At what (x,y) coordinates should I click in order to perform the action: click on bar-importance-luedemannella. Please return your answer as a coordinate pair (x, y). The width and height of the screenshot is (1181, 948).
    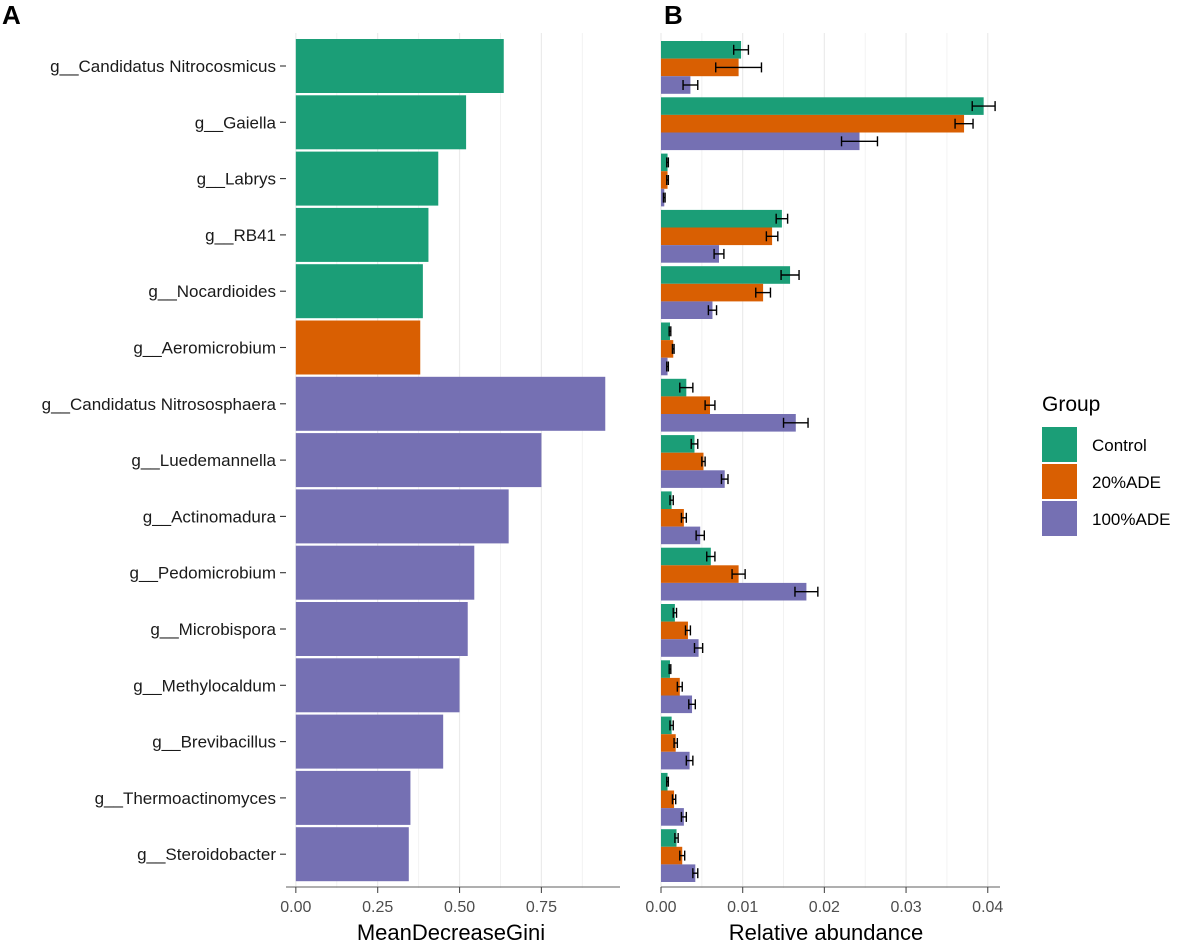
    Looking at the image, I should click on (418, 460).